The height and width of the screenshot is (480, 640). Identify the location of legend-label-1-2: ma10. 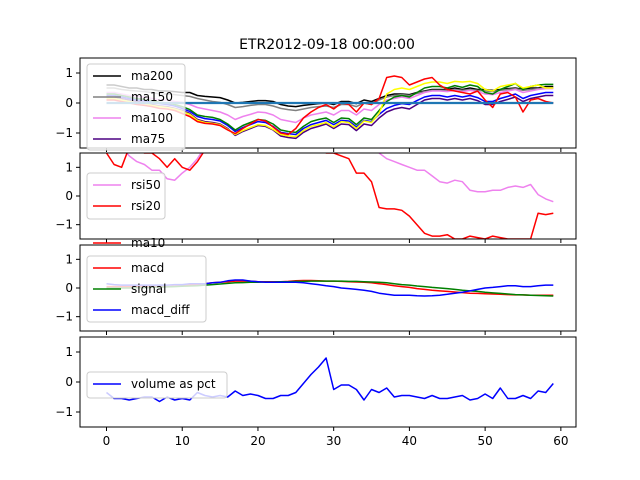
(148, 243).